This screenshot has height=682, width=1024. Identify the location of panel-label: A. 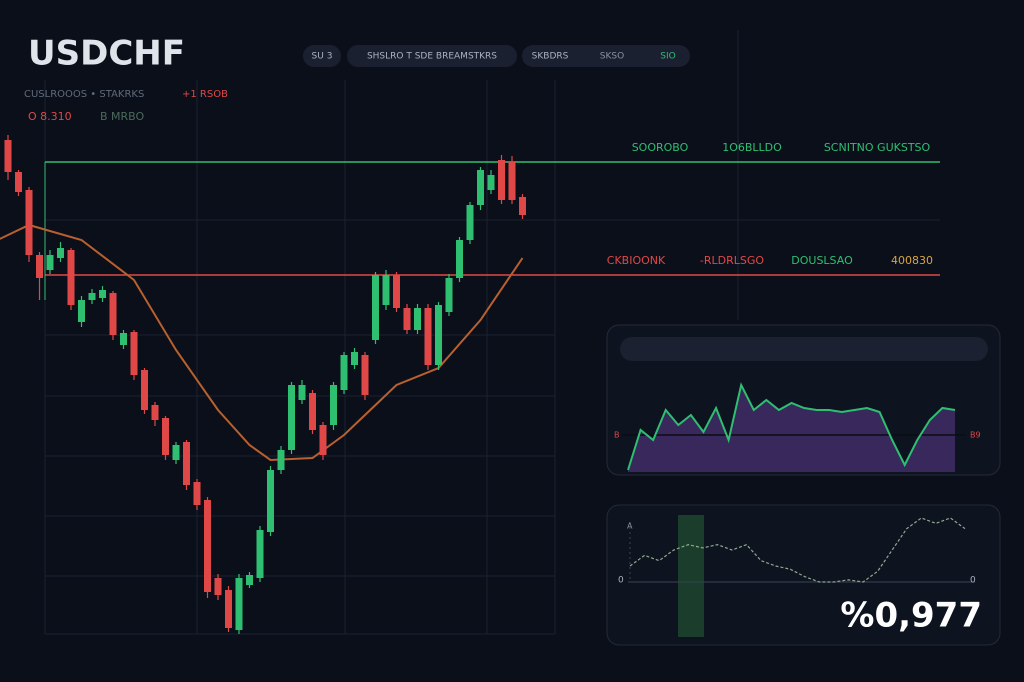
(630, 526).